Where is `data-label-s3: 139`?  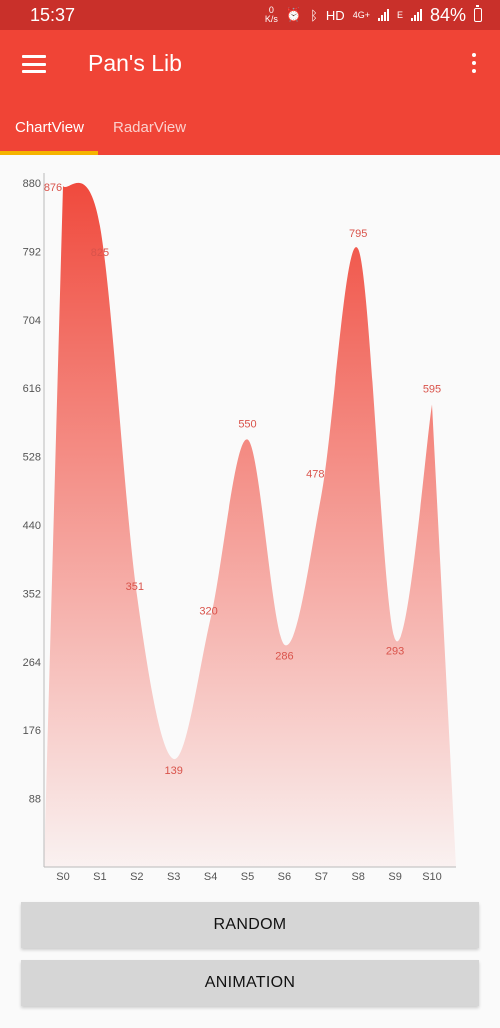
data-label-s3: 139 is located at coordinates (174, 771).